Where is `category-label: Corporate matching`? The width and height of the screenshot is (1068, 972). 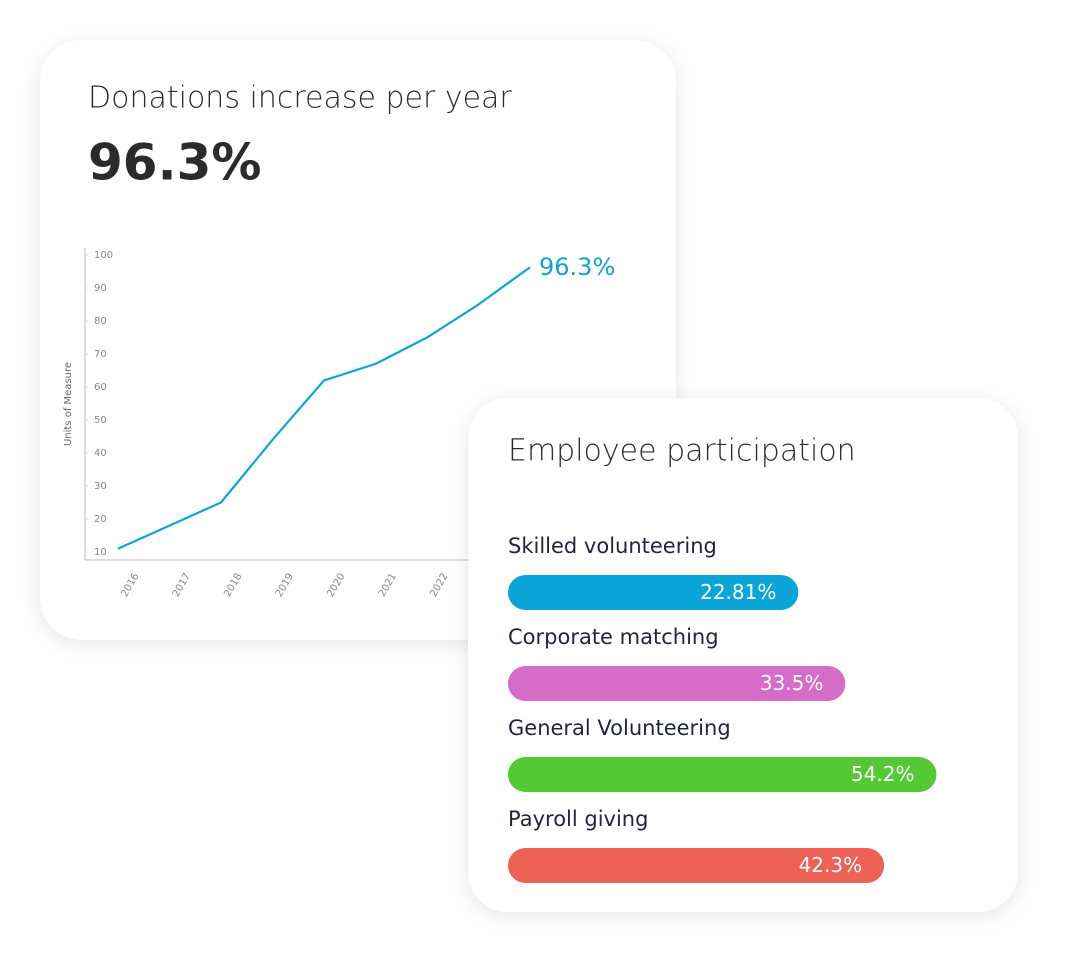
category-label: Corporate matching is located at coordinates (613, 637).